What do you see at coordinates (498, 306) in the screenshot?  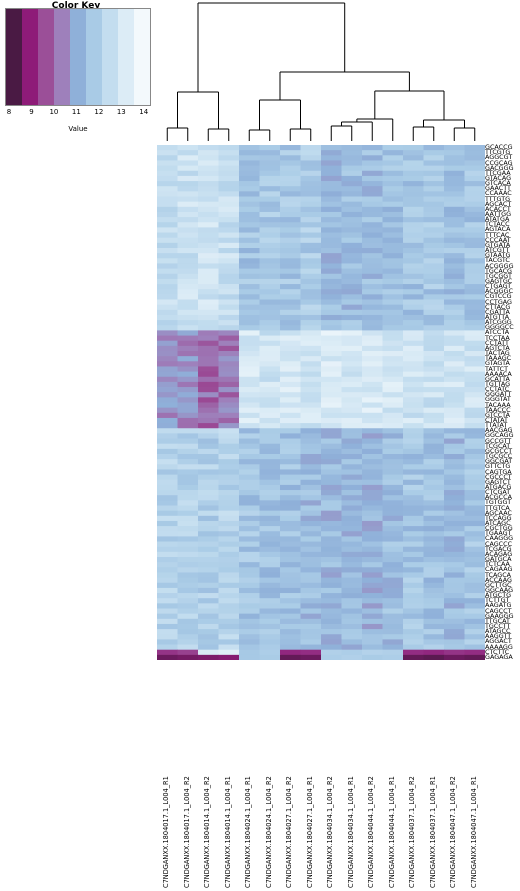 I see `row-label: CTTACG` at bounding box center [498, 306].